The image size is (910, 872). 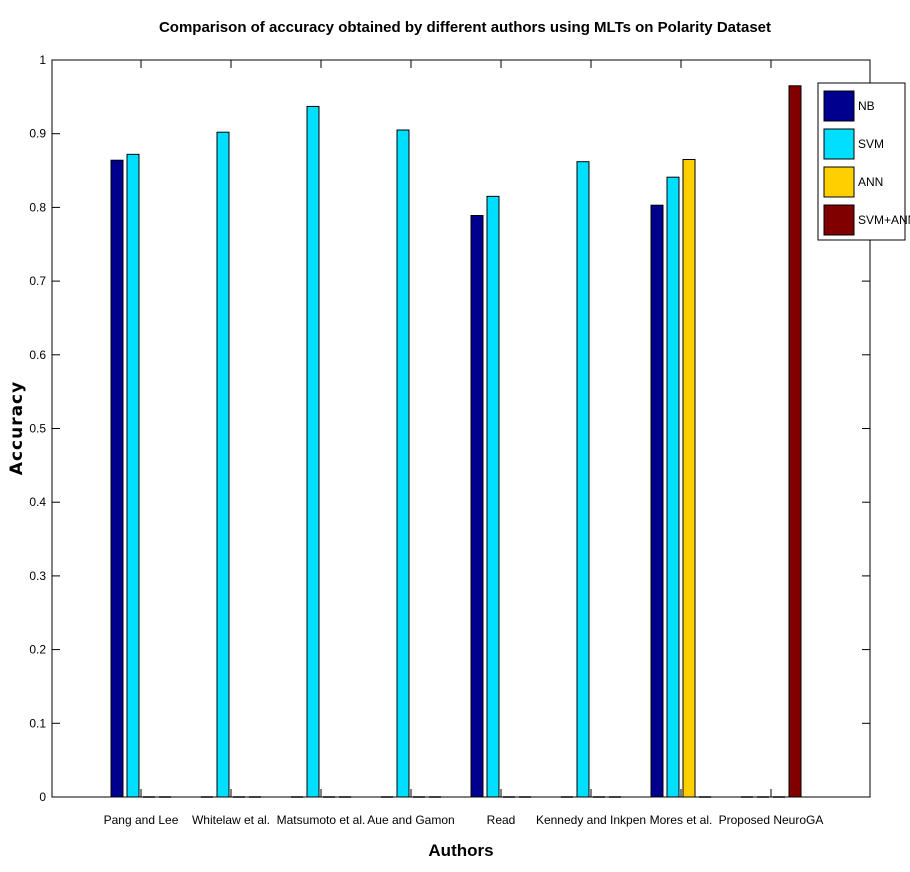 What do you see at coordinates (37, 429) in the screenshot?
I see `y-tick-label: 0.5` at bounding box center [37, 429].